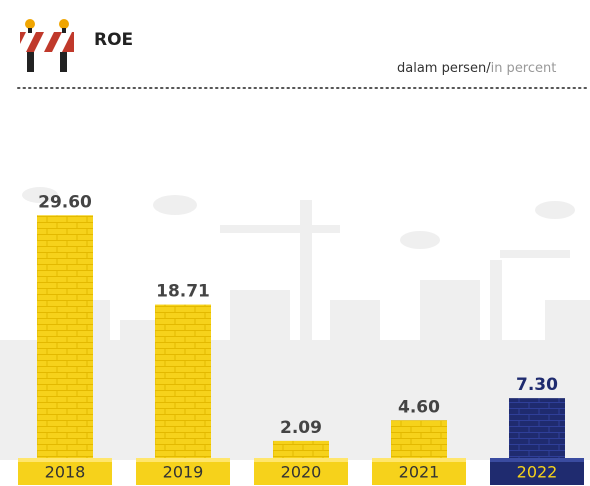  I want to click on category-label: 2019, so click(183, 472).